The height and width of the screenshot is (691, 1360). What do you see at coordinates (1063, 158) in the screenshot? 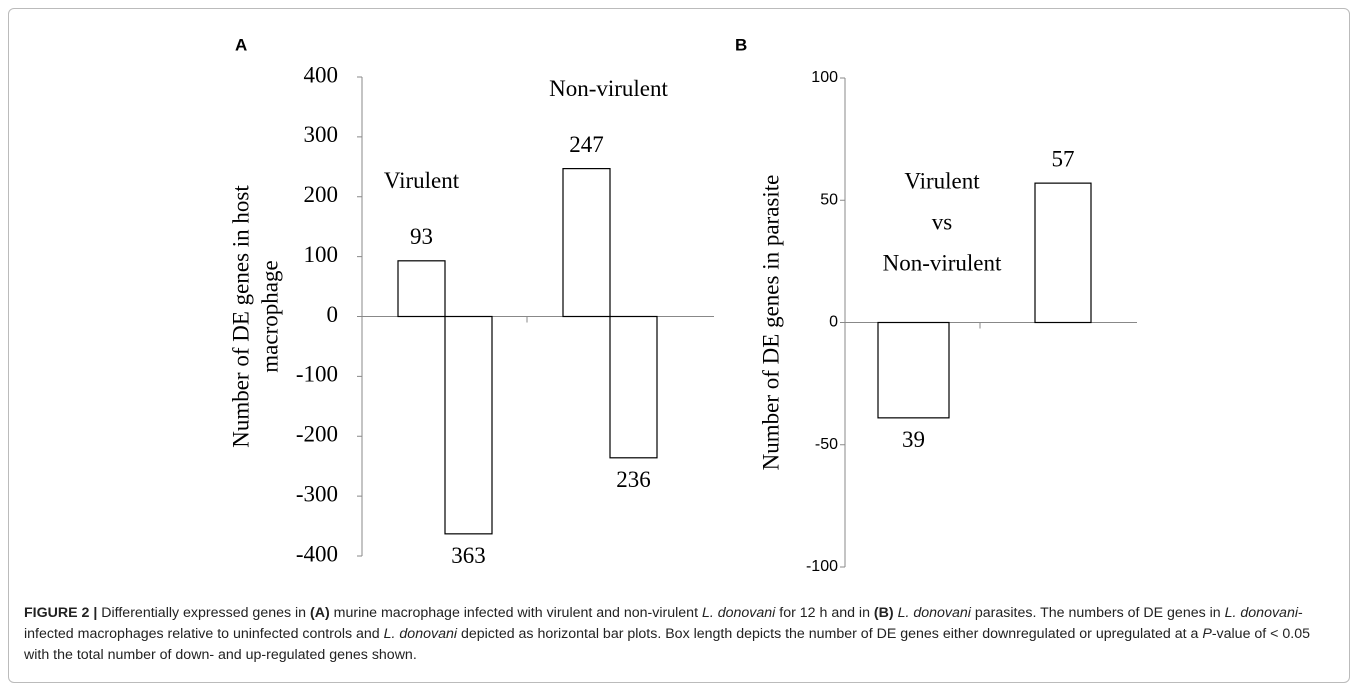
I see `value-label: 57` at bounding box center [1063, 158].